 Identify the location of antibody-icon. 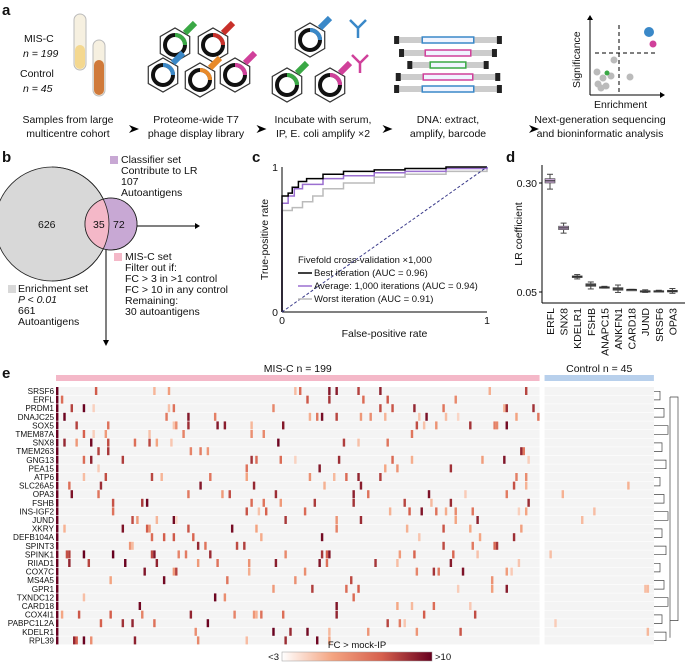
(360, 63).